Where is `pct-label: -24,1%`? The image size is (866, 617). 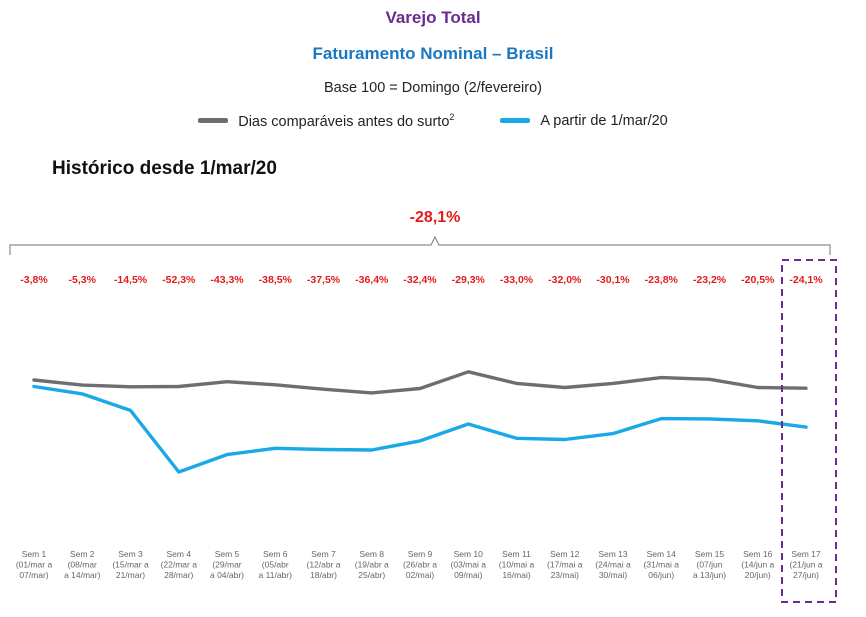
pct-label: -24,1% is located at coordinates (806, 280).